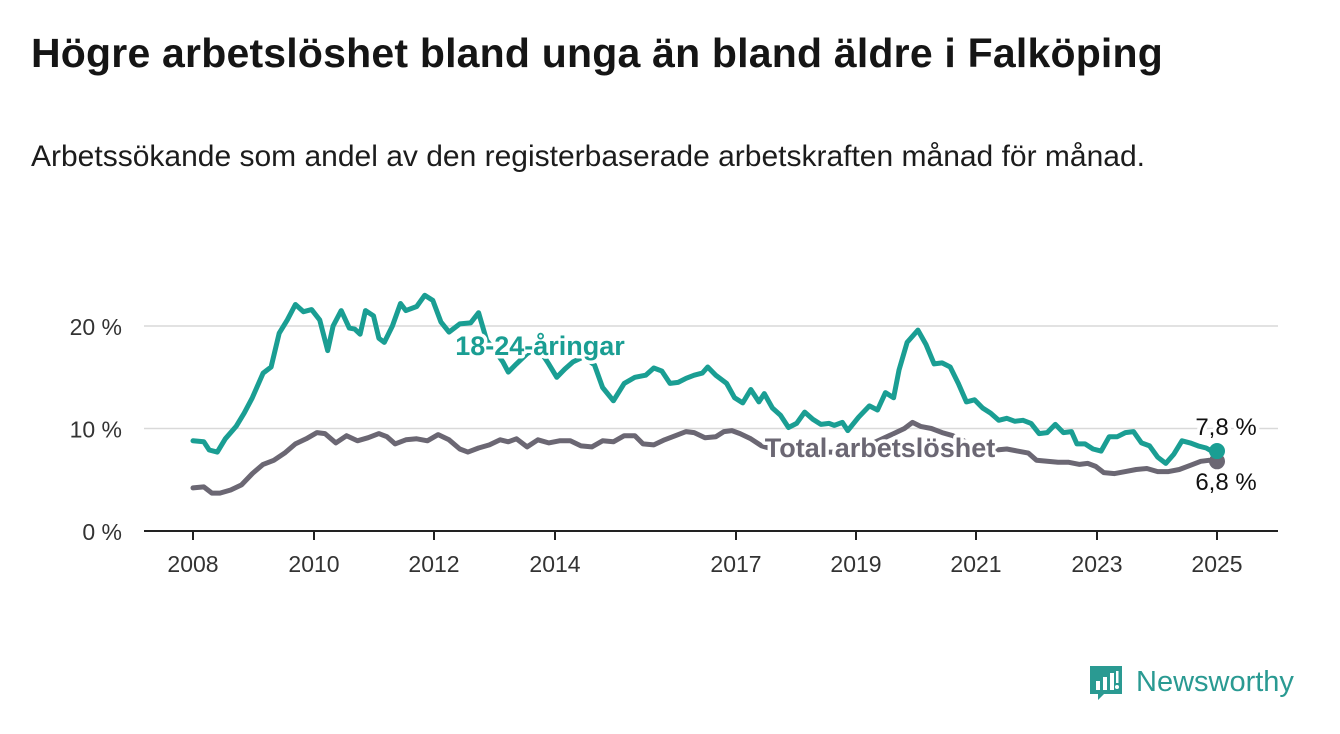 The width and height of the screenshot is (1340, 734). I want to click on series-label-total: Total arbetslöshet, so click(880, 448).